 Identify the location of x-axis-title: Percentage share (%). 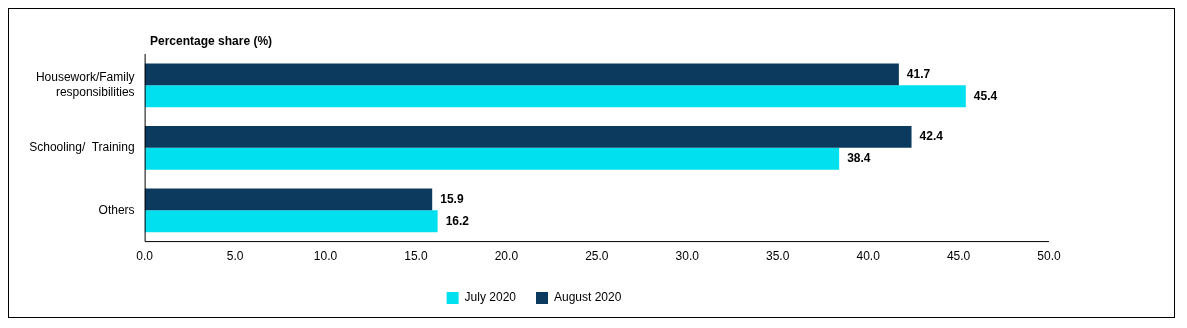
(211, 41).